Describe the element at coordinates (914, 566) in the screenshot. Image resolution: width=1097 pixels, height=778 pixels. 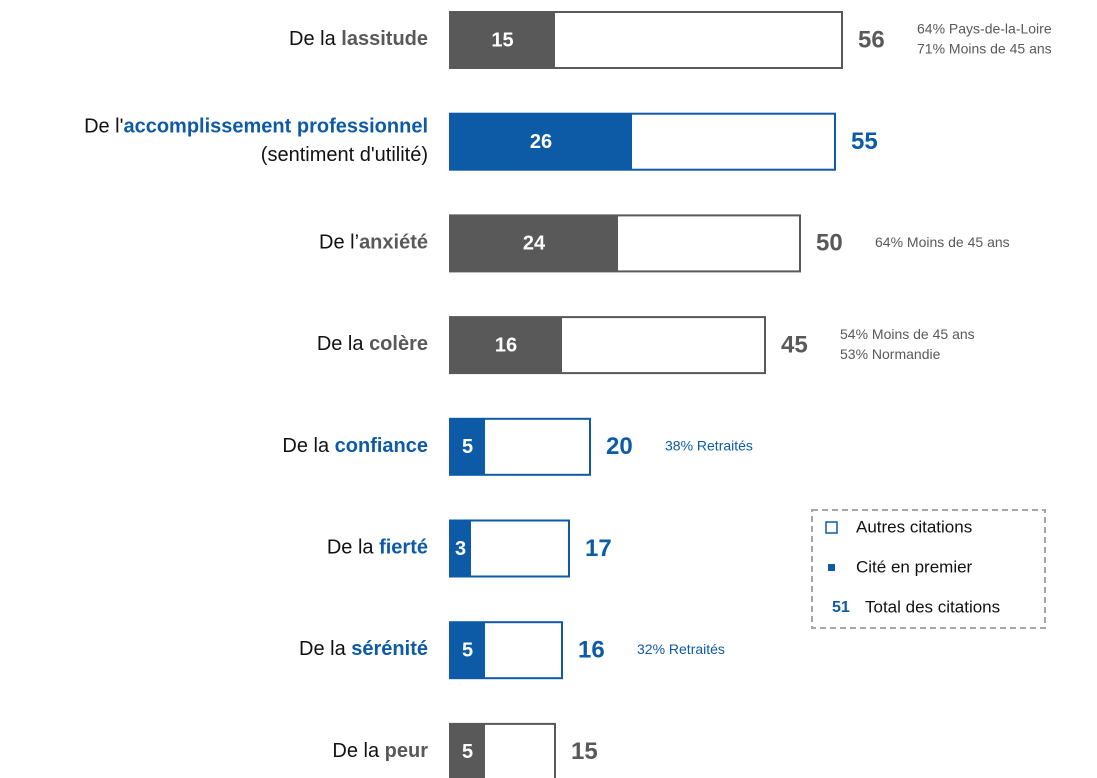
I see `legend-label: Cité en premier` at that location.